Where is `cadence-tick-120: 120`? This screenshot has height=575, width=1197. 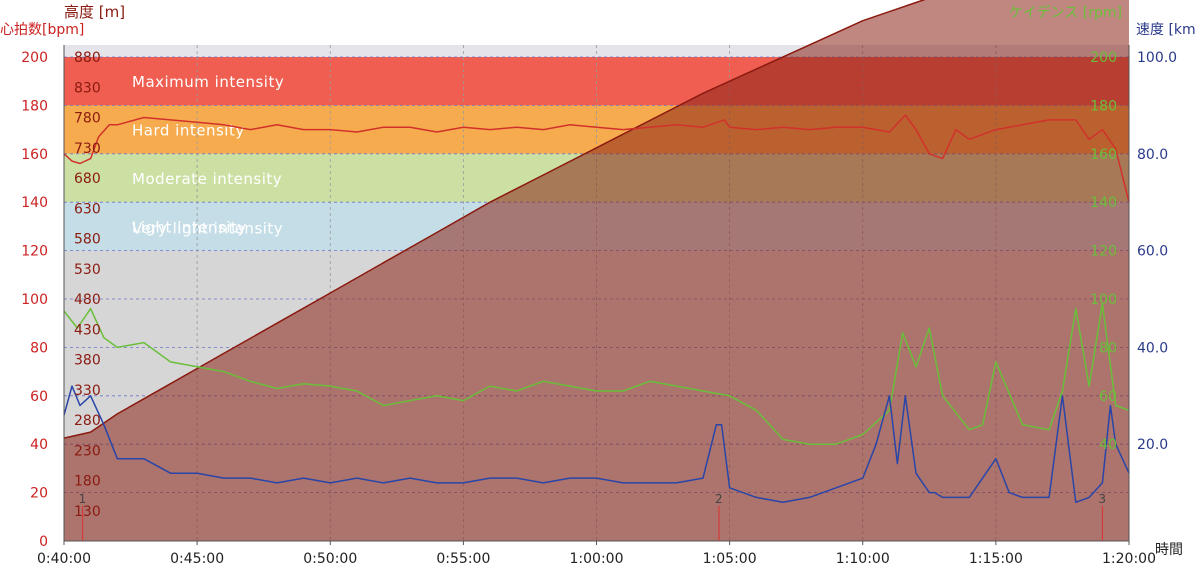
cadence-tick-120: 120 is located at coordinates (1103, 252).